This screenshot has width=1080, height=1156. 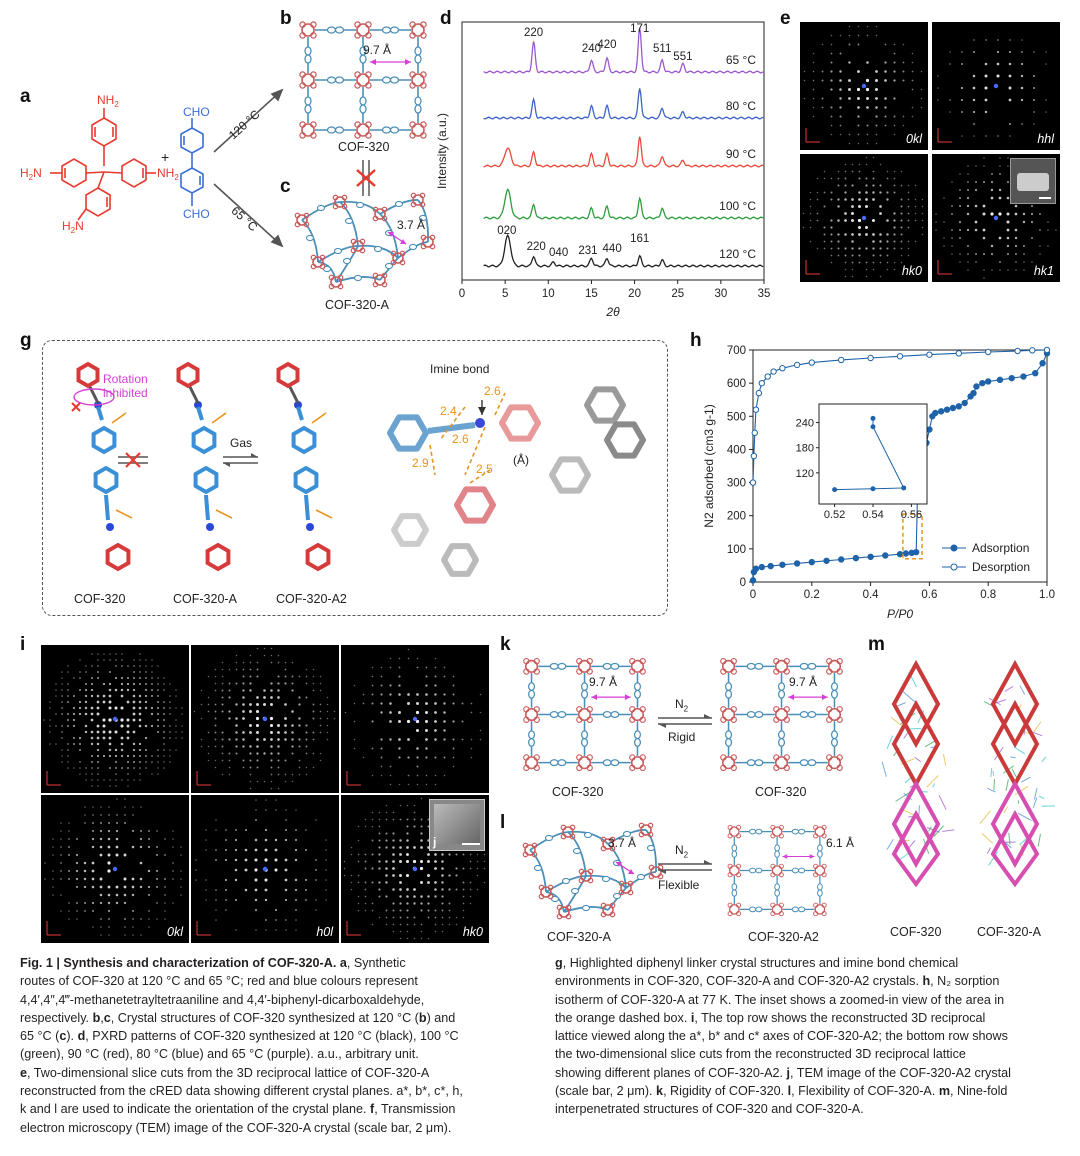 What do you see at coordinates (1011, 377) in the screenshot?
I see `adsorption-point` at bounding box center [1011, 377].